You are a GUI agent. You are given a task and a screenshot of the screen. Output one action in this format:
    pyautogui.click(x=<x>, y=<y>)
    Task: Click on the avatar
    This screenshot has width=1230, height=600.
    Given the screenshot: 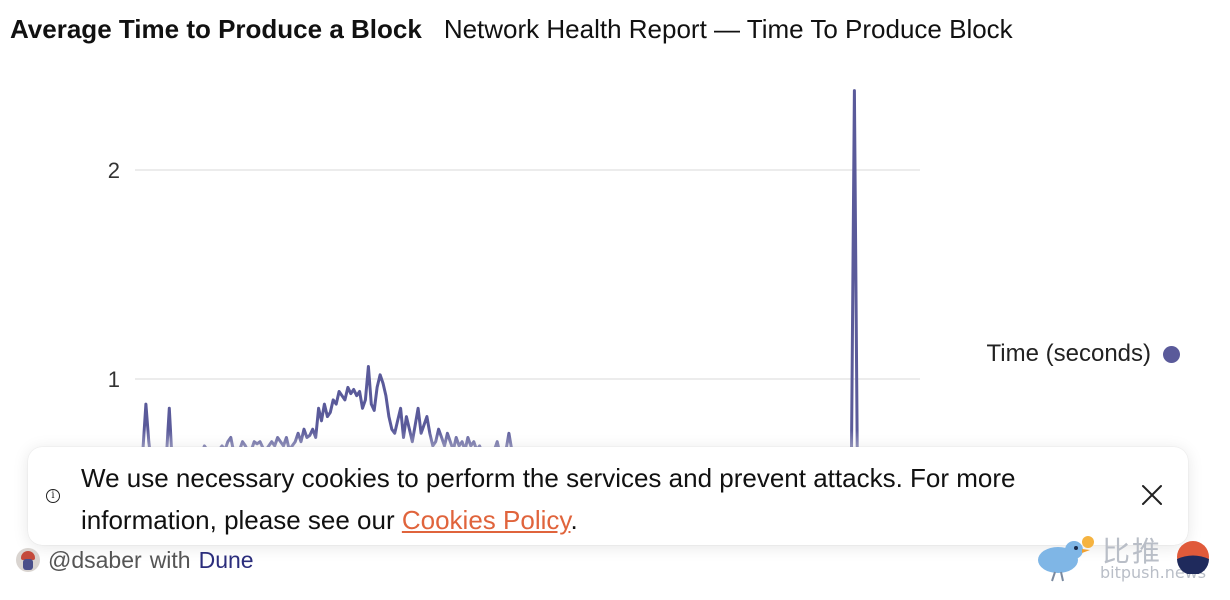 What is the action you would take?
    pyautogui.click(x=28, y=560)
    